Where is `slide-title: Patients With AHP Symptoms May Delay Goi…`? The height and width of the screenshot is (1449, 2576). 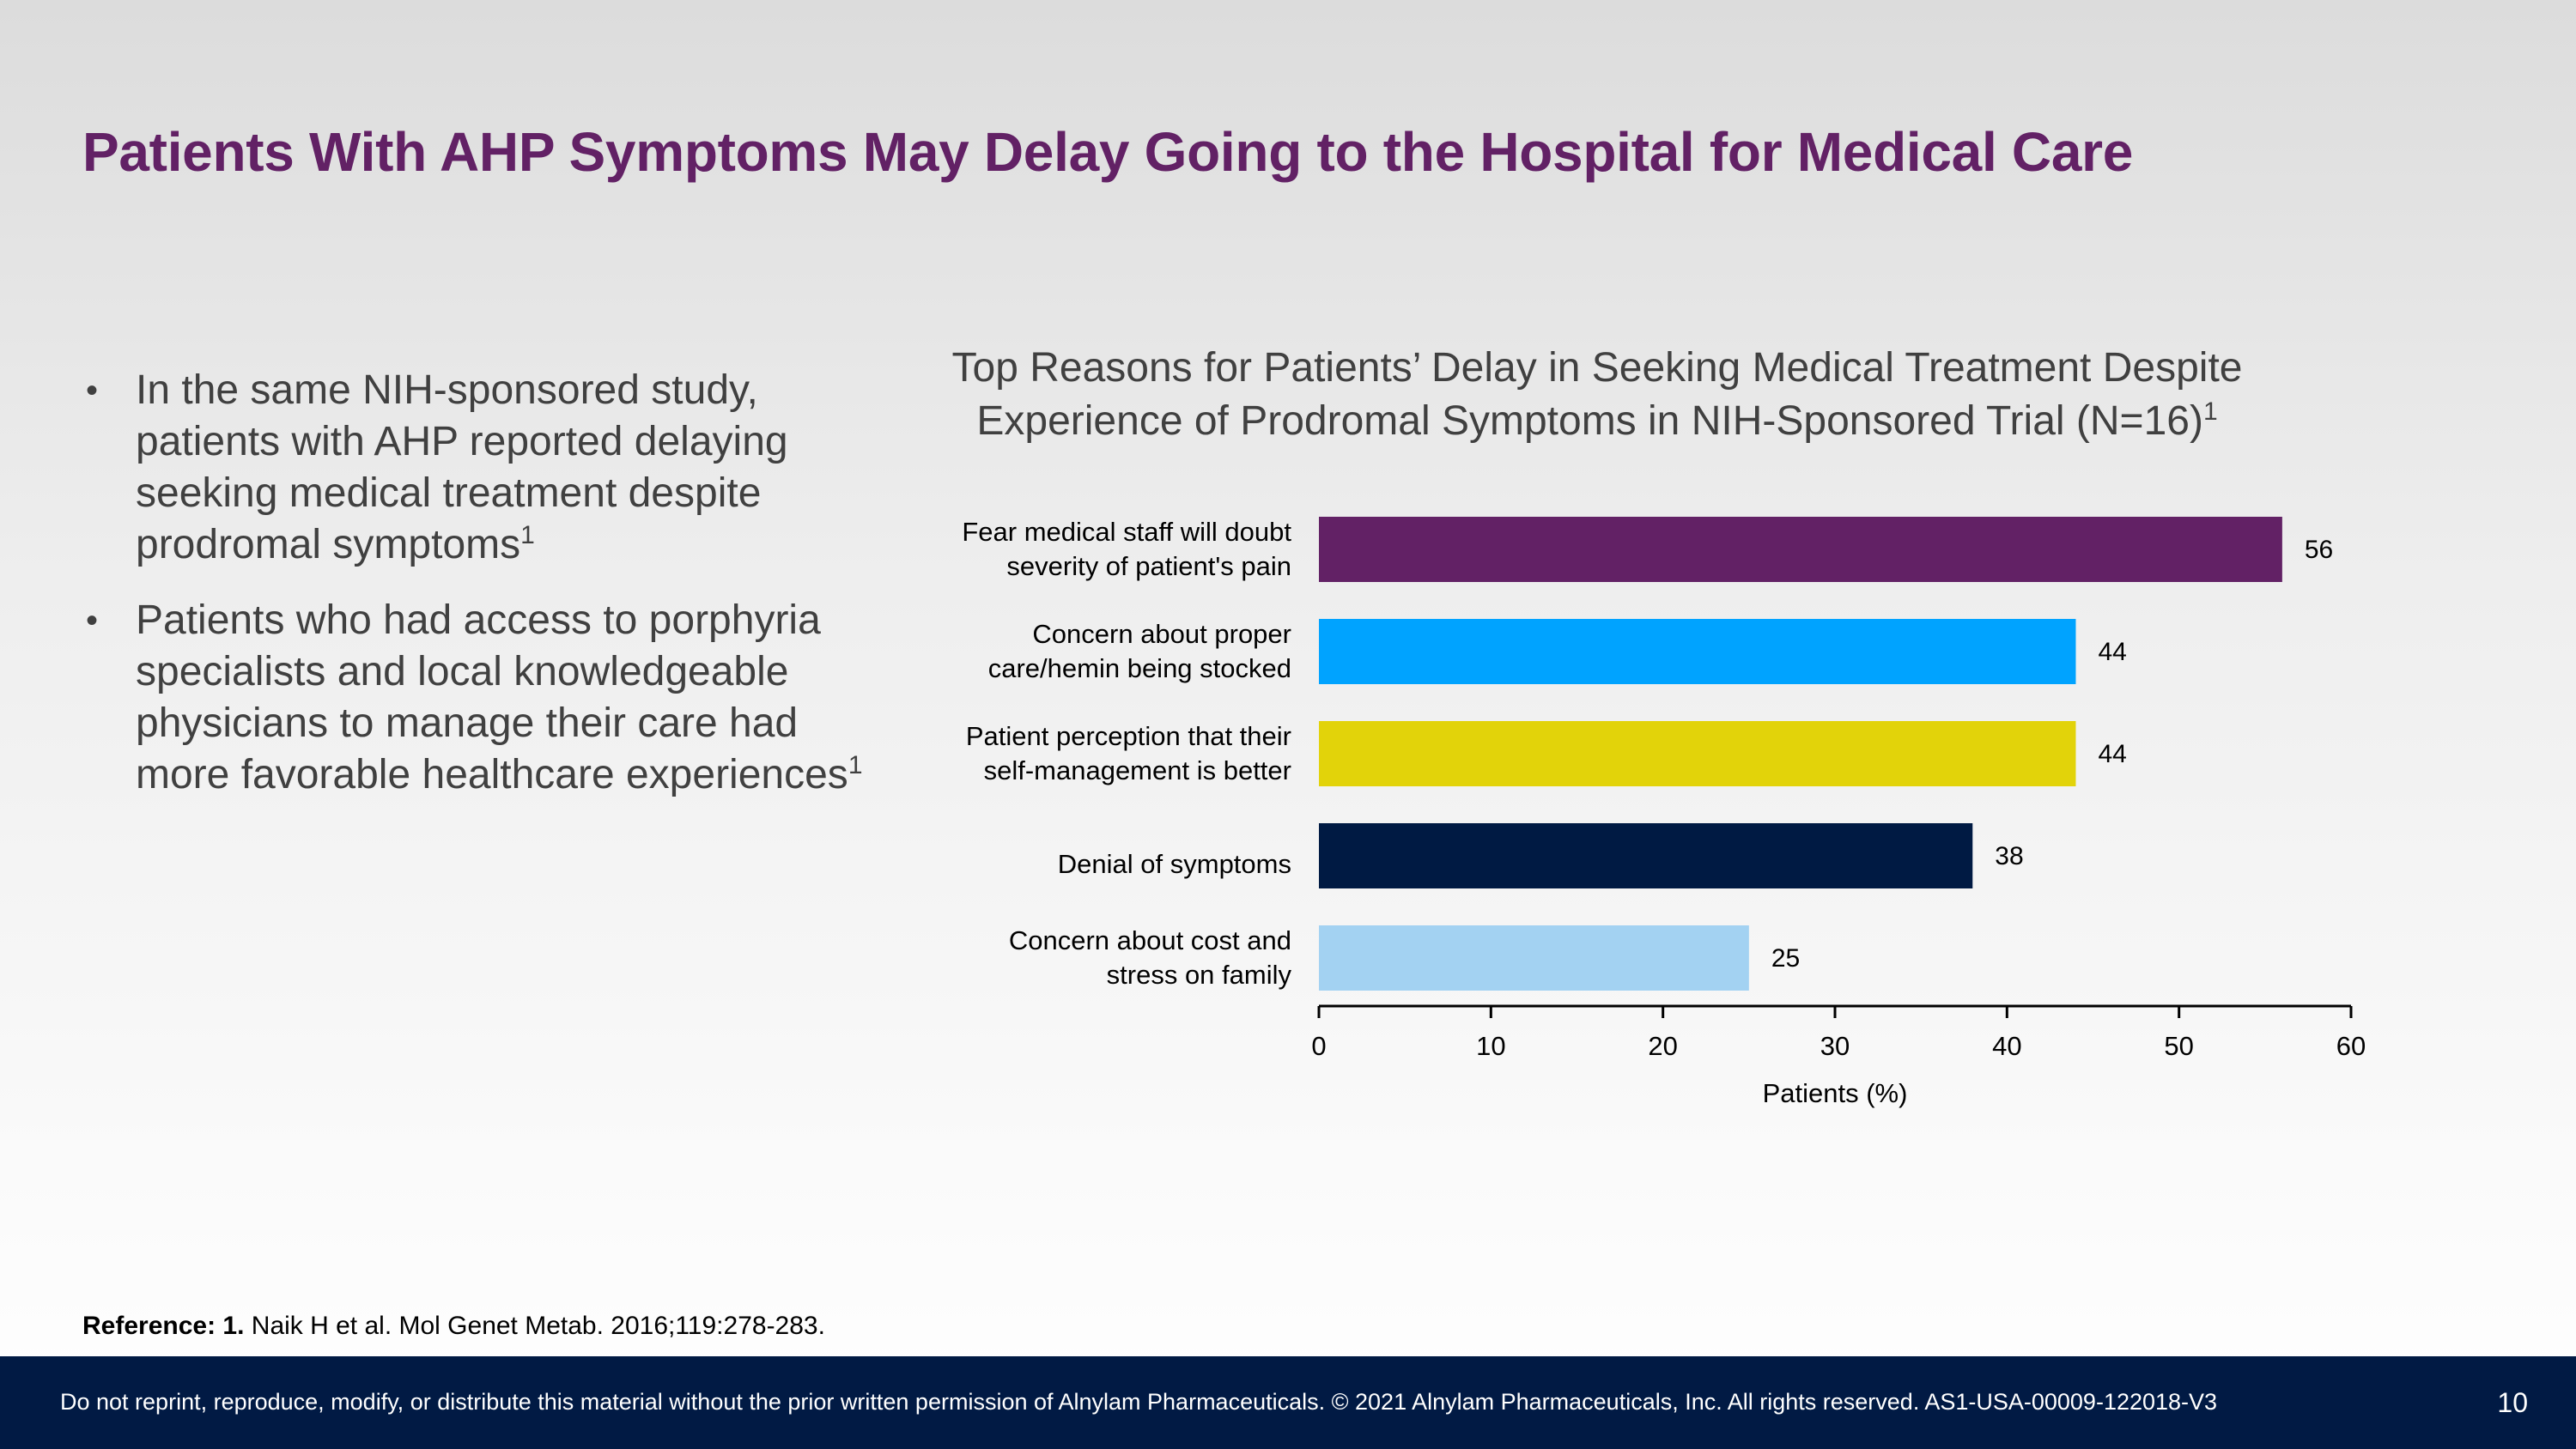 slide-title: Patients With AHP Symptoms May Delay Goi… is located at coordinates (1108, 152).